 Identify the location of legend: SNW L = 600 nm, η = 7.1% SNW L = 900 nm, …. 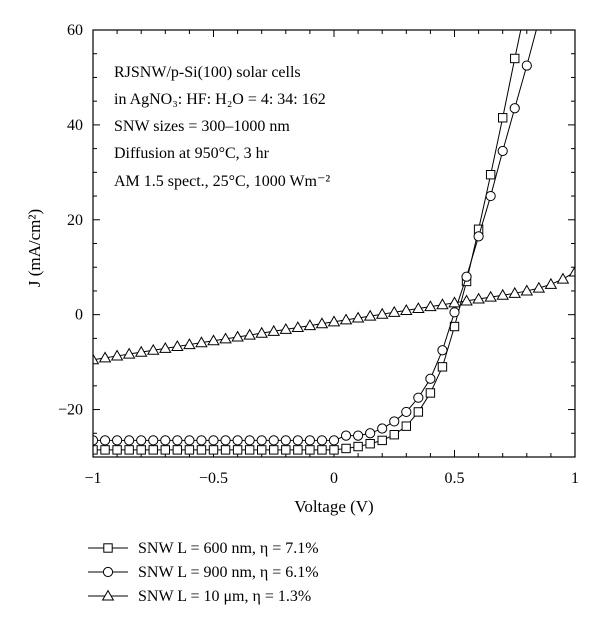
(203, 572).